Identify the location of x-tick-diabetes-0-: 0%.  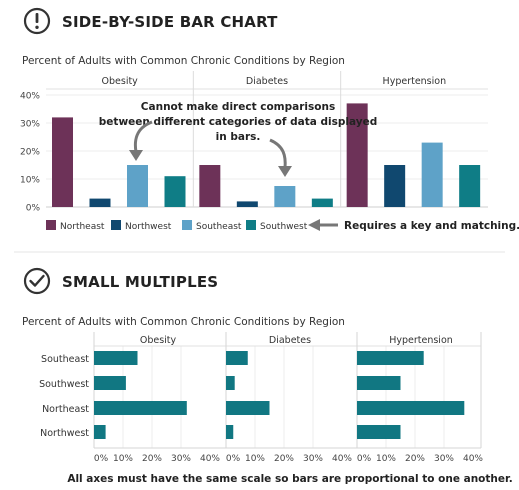
(233, 459).